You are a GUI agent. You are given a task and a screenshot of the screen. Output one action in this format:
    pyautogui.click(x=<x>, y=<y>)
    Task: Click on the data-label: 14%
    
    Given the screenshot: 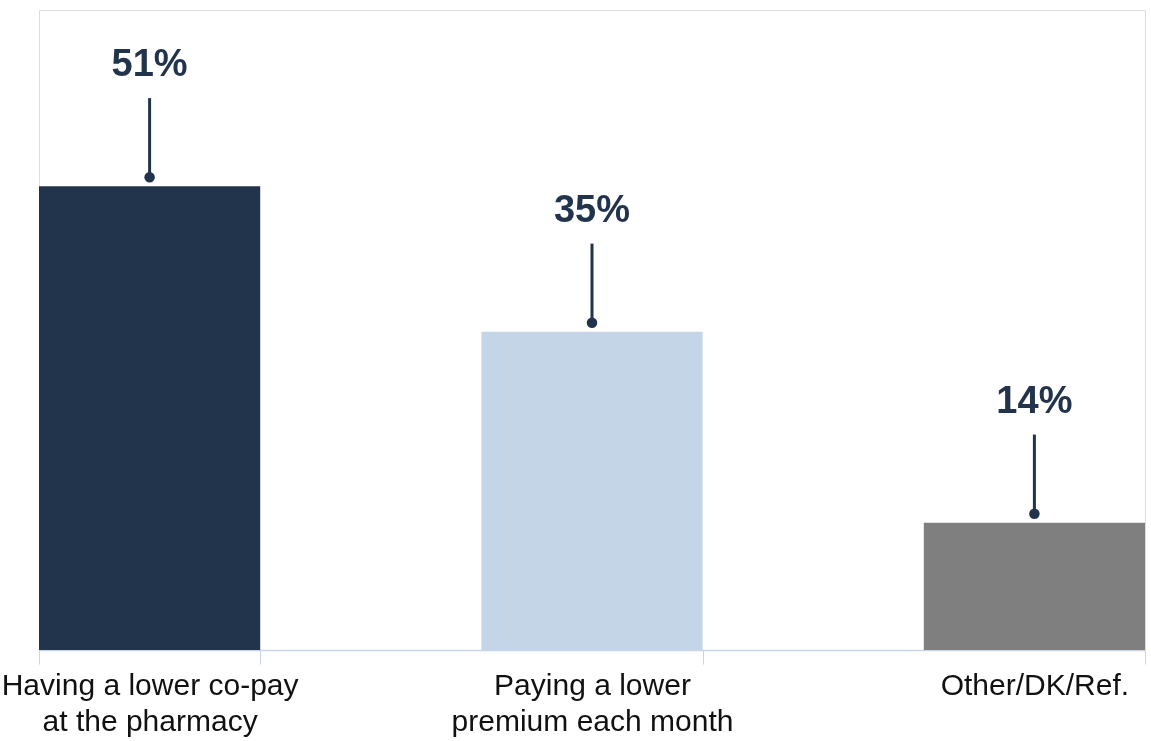 What is the action you would take?
    pyautogui.click(x=1034, y=399)
    